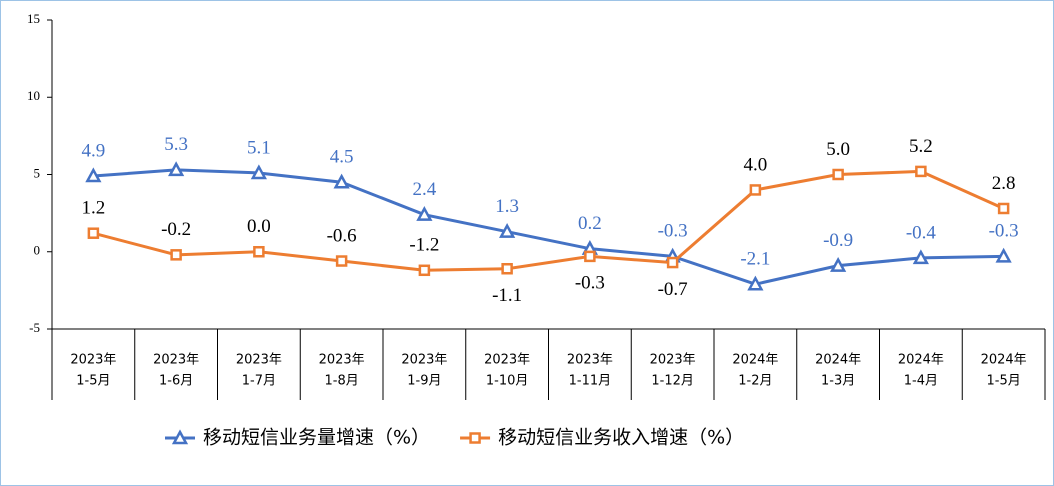  Describe the element at coordinates (342, 235) in the screenshot. I see `value-label: -0.6` at that location.